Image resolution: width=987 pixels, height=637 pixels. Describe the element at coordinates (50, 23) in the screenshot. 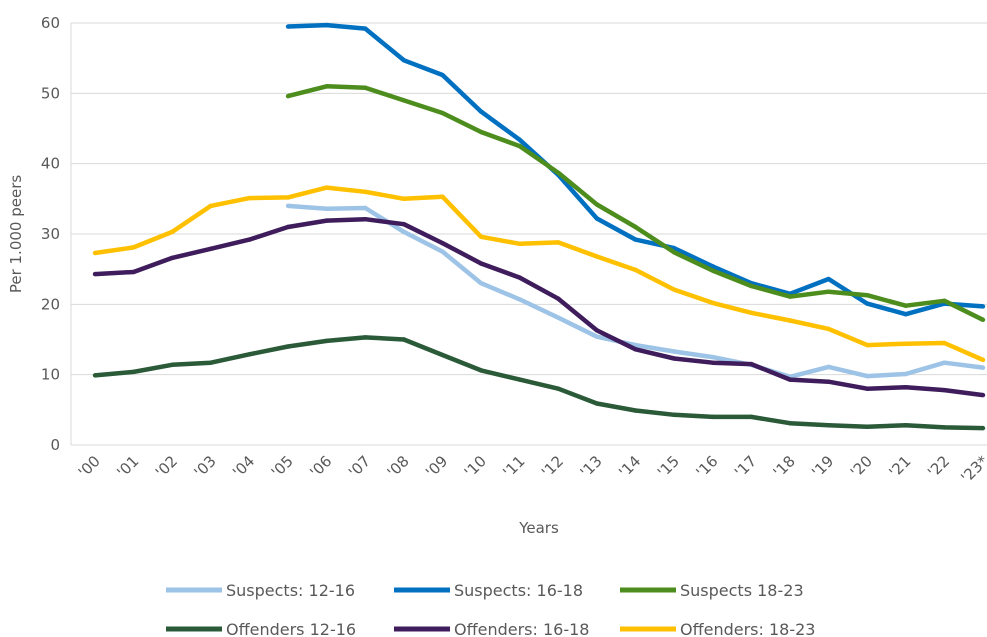

I see `y-tick-label: 60` at that location.